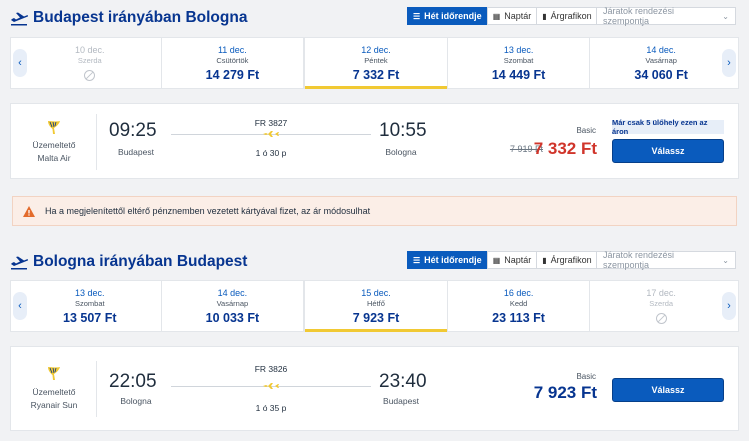  Describe the element at coordinates (668, 127) in the screenshot. I see `seats-left-badge: Már csak 5 ülőhely ezen az áron` at that location.